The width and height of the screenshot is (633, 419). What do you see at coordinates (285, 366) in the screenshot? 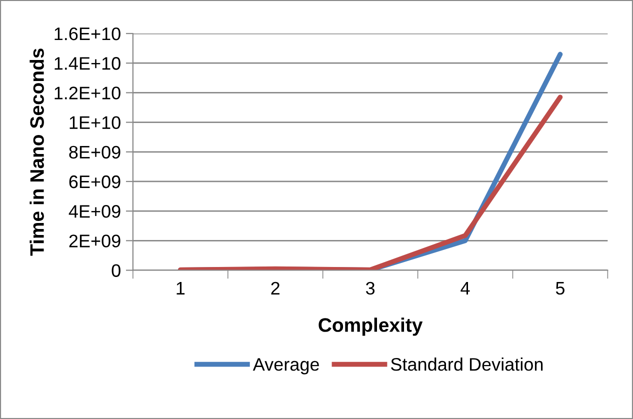
I see `legend-label: Average` at bounding box center [285, 366].